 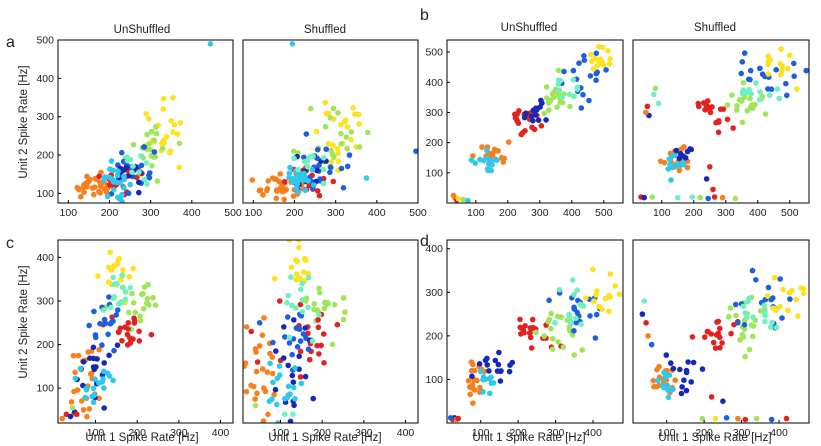 What do you see at coordinates (295, 331) in the screenshot?
I see `points-c-shuffled` at bounding box center [295, 331].